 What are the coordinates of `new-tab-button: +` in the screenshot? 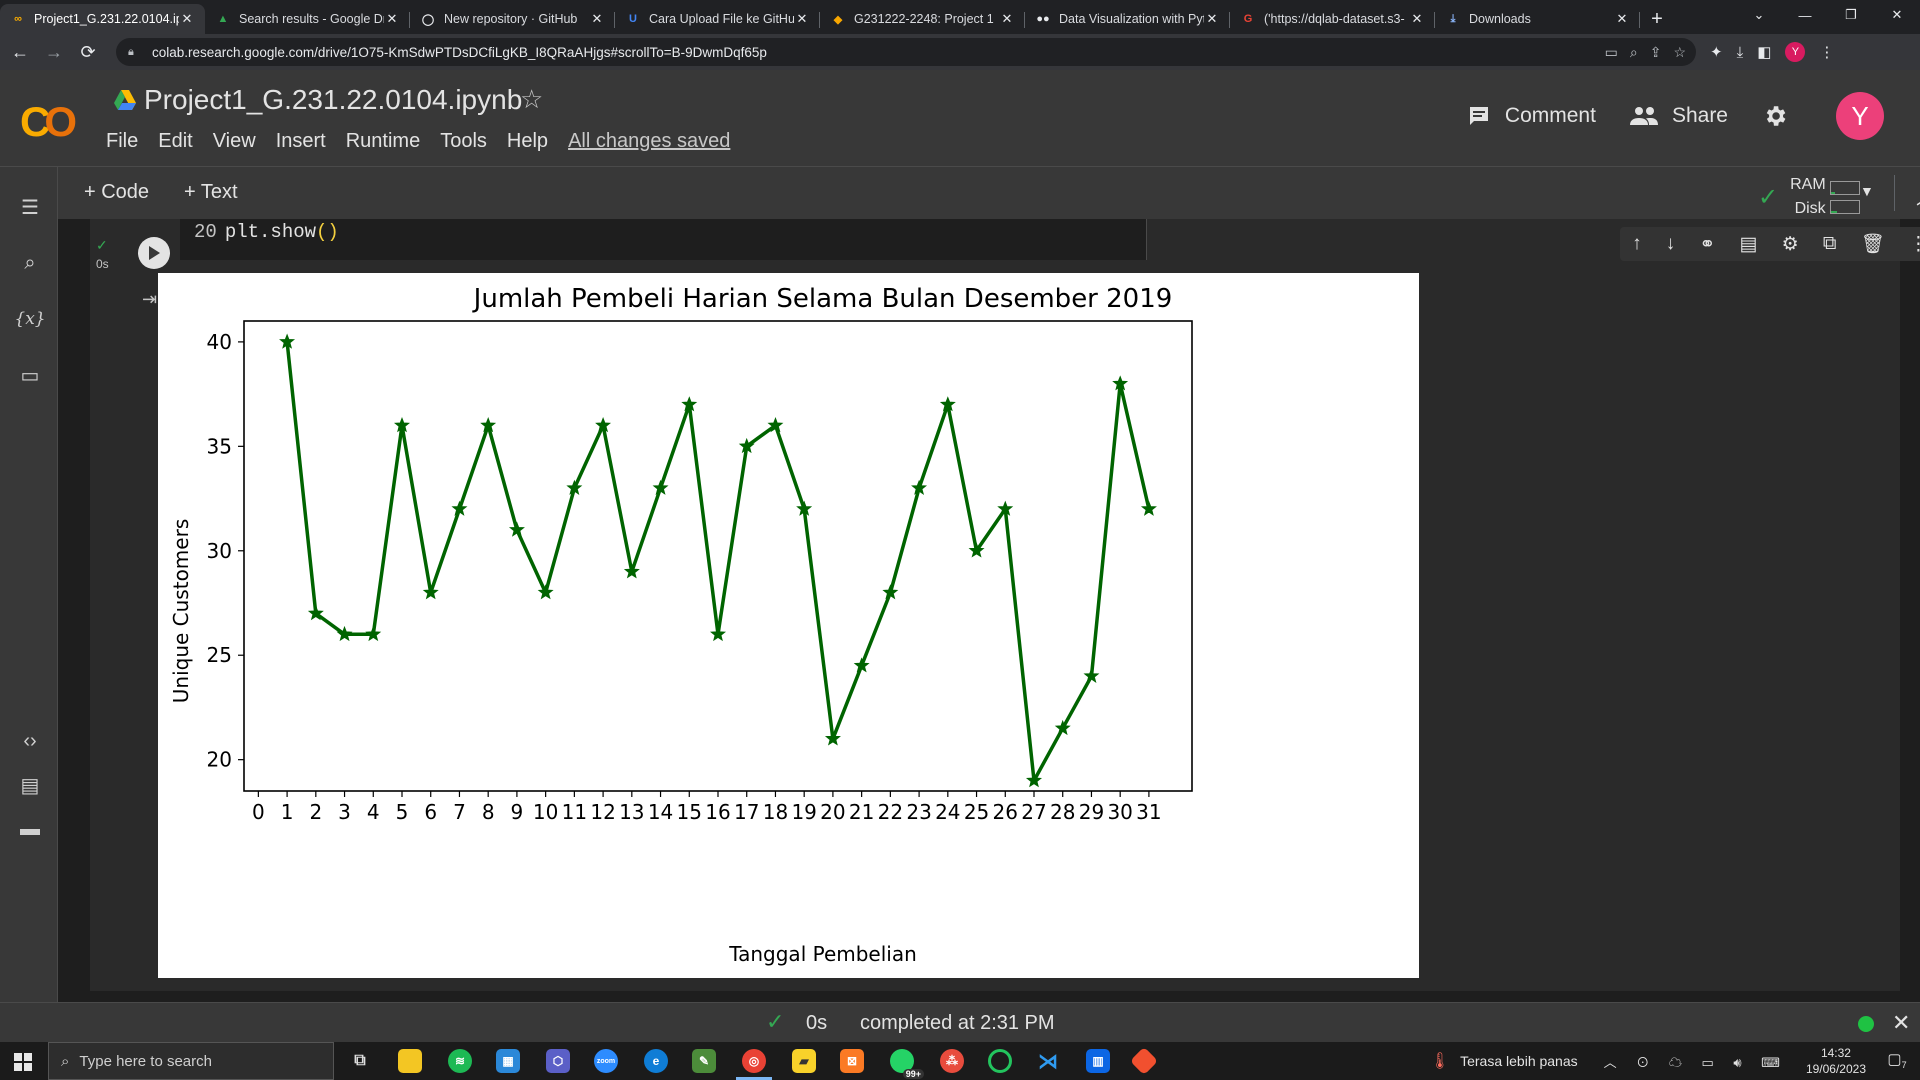 It's located at (1657, 18).